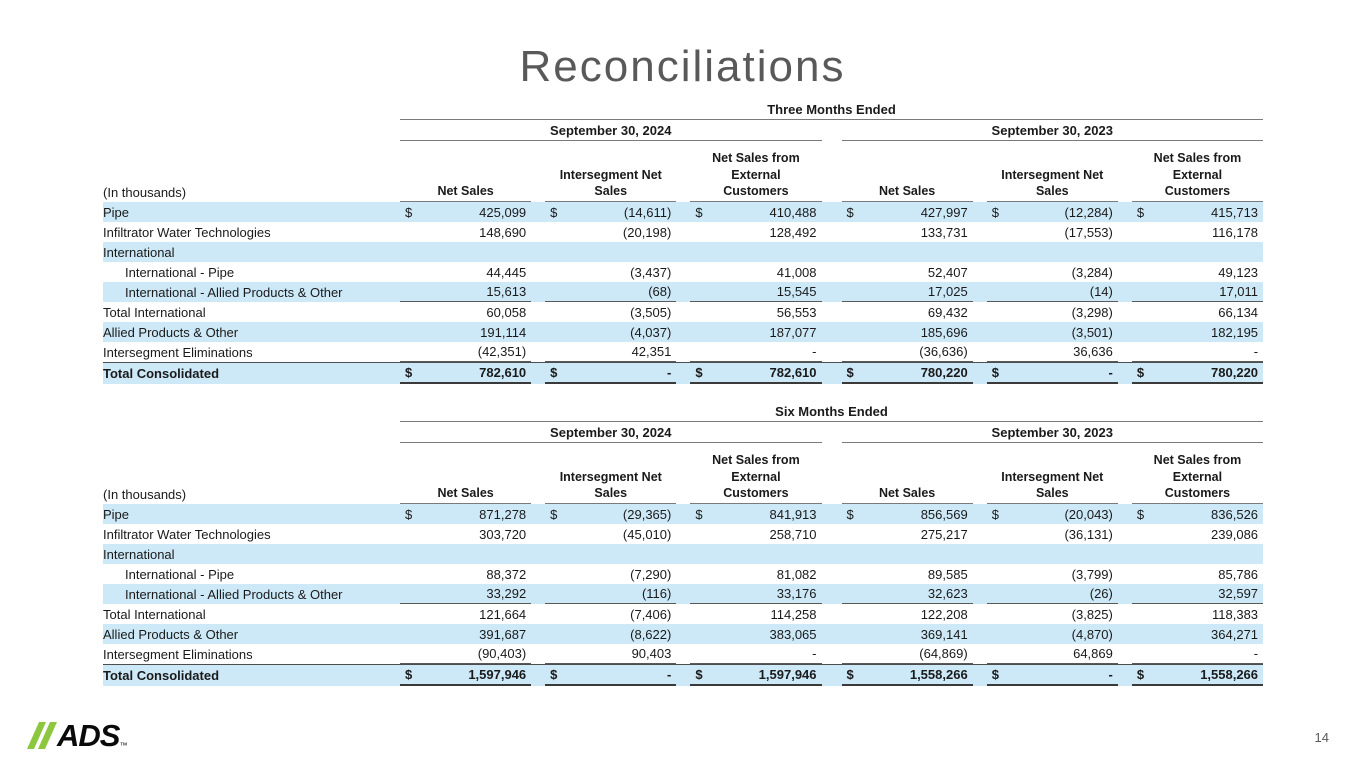 This screenshot has width=1365, height=768. What do you see at coordinates (1197, 514) in the screenshot?
I see `cell: $836,526` at bounding box center [1197, 514].